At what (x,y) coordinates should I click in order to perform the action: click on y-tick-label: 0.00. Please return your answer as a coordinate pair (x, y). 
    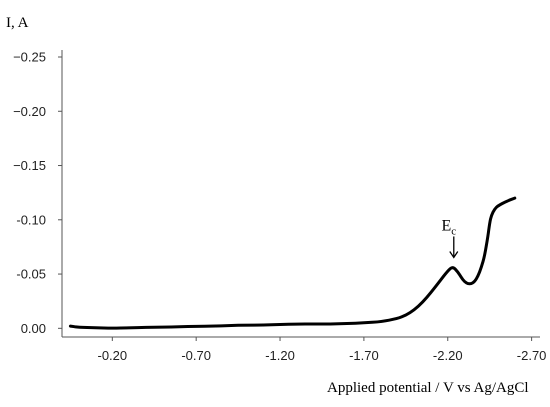
    Looking at the image, I should click on (33, 328).